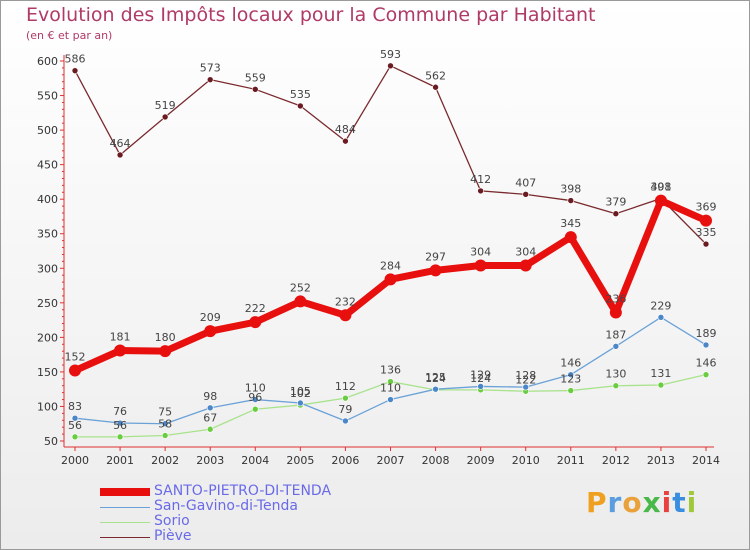 The height and width of the screenshot is (550, 750). What do you see at coordinates (210, 417) in the screenshot?
I see `data-label: 67` at bounding box center [210, 417].